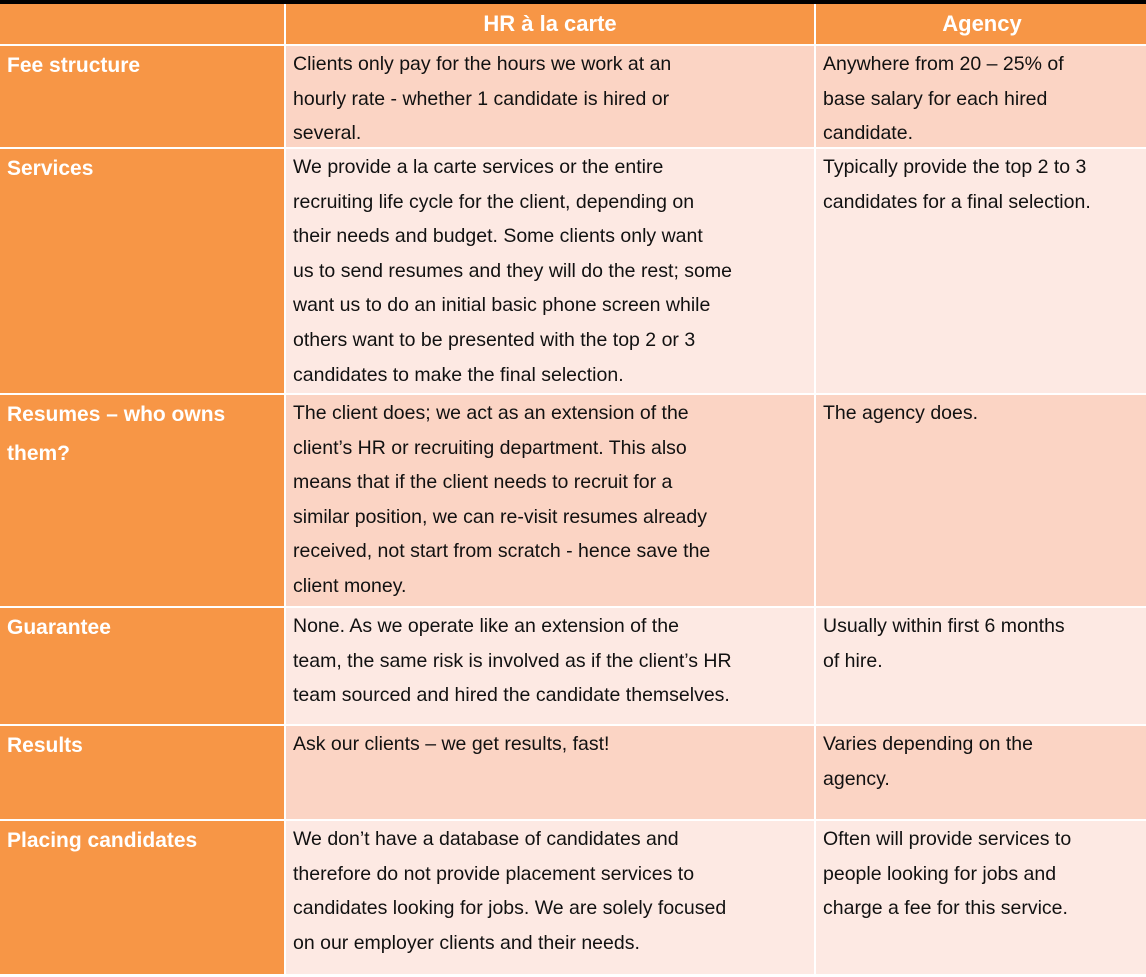 The image size is (1146, 977). What do you see at coordinates (947, 839) in the screenshot?
I see `agency-cell-line: Often will provide services to` at bounding box center [947, 839].